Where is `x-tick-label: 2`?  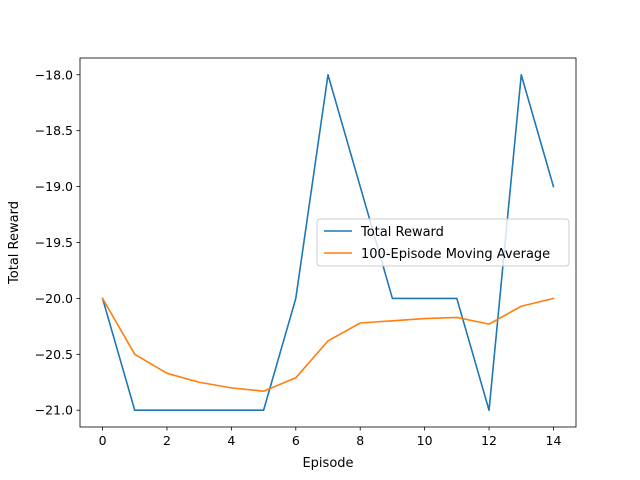 x-tick-label: 2 is located at coordinates (167, 440).